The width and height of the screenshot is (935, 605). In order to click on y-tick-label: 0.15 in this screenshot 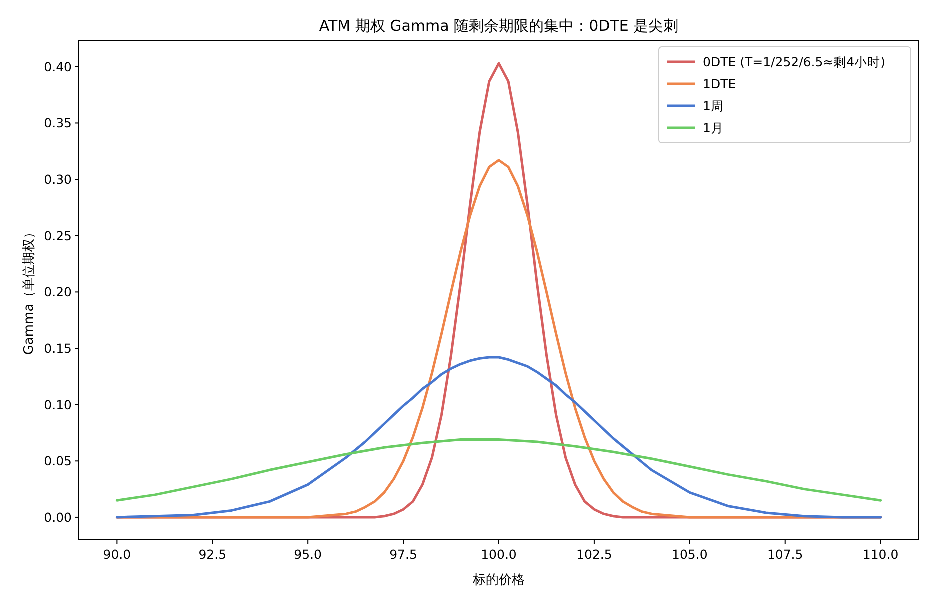, I will do `click(58, 348)`.